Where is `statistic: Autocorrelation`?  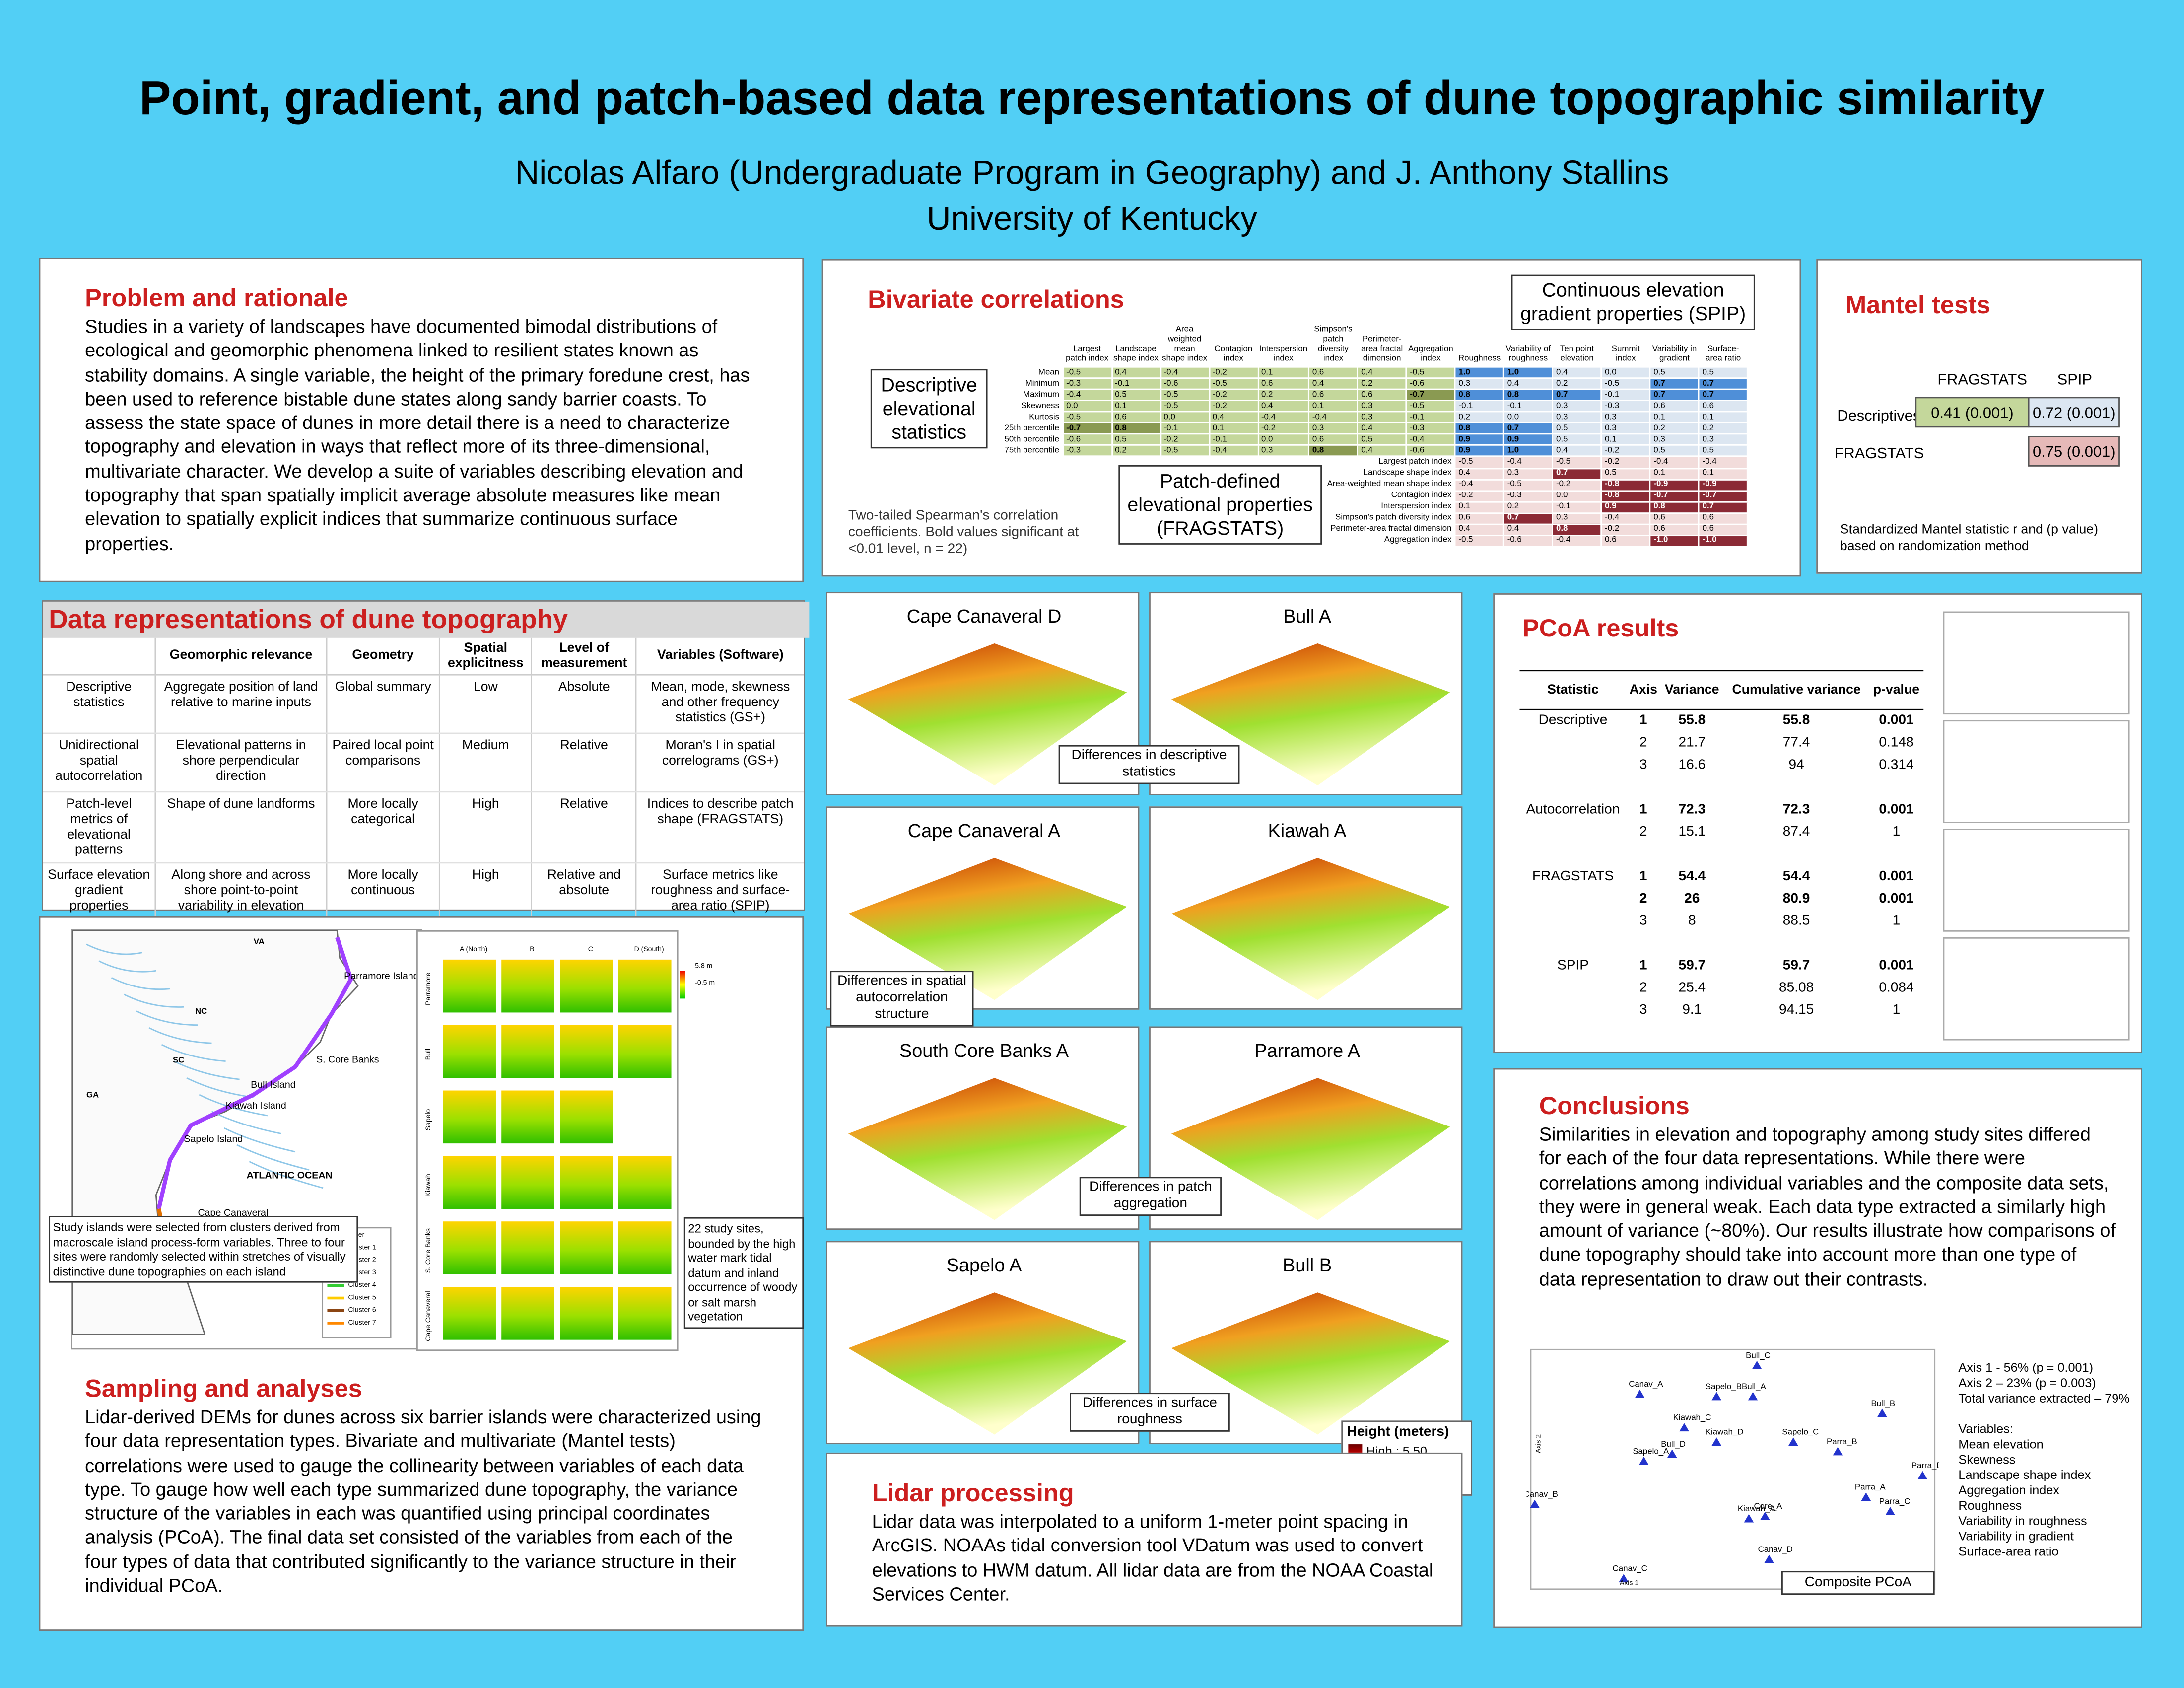 statistic: Autocorrelation is located at coordinates (1573, 810).